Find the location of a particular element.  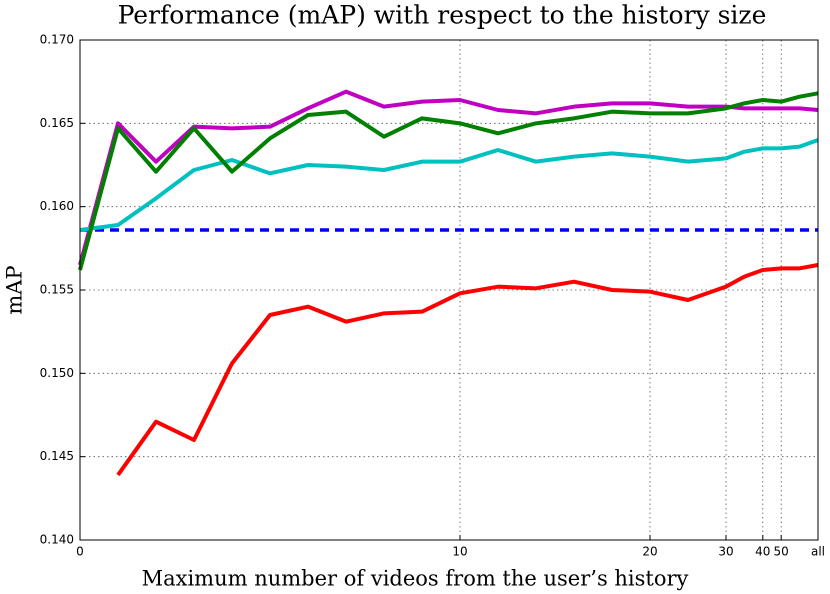

y-tick-label: 0.160 is located at coordinates (57, 206).